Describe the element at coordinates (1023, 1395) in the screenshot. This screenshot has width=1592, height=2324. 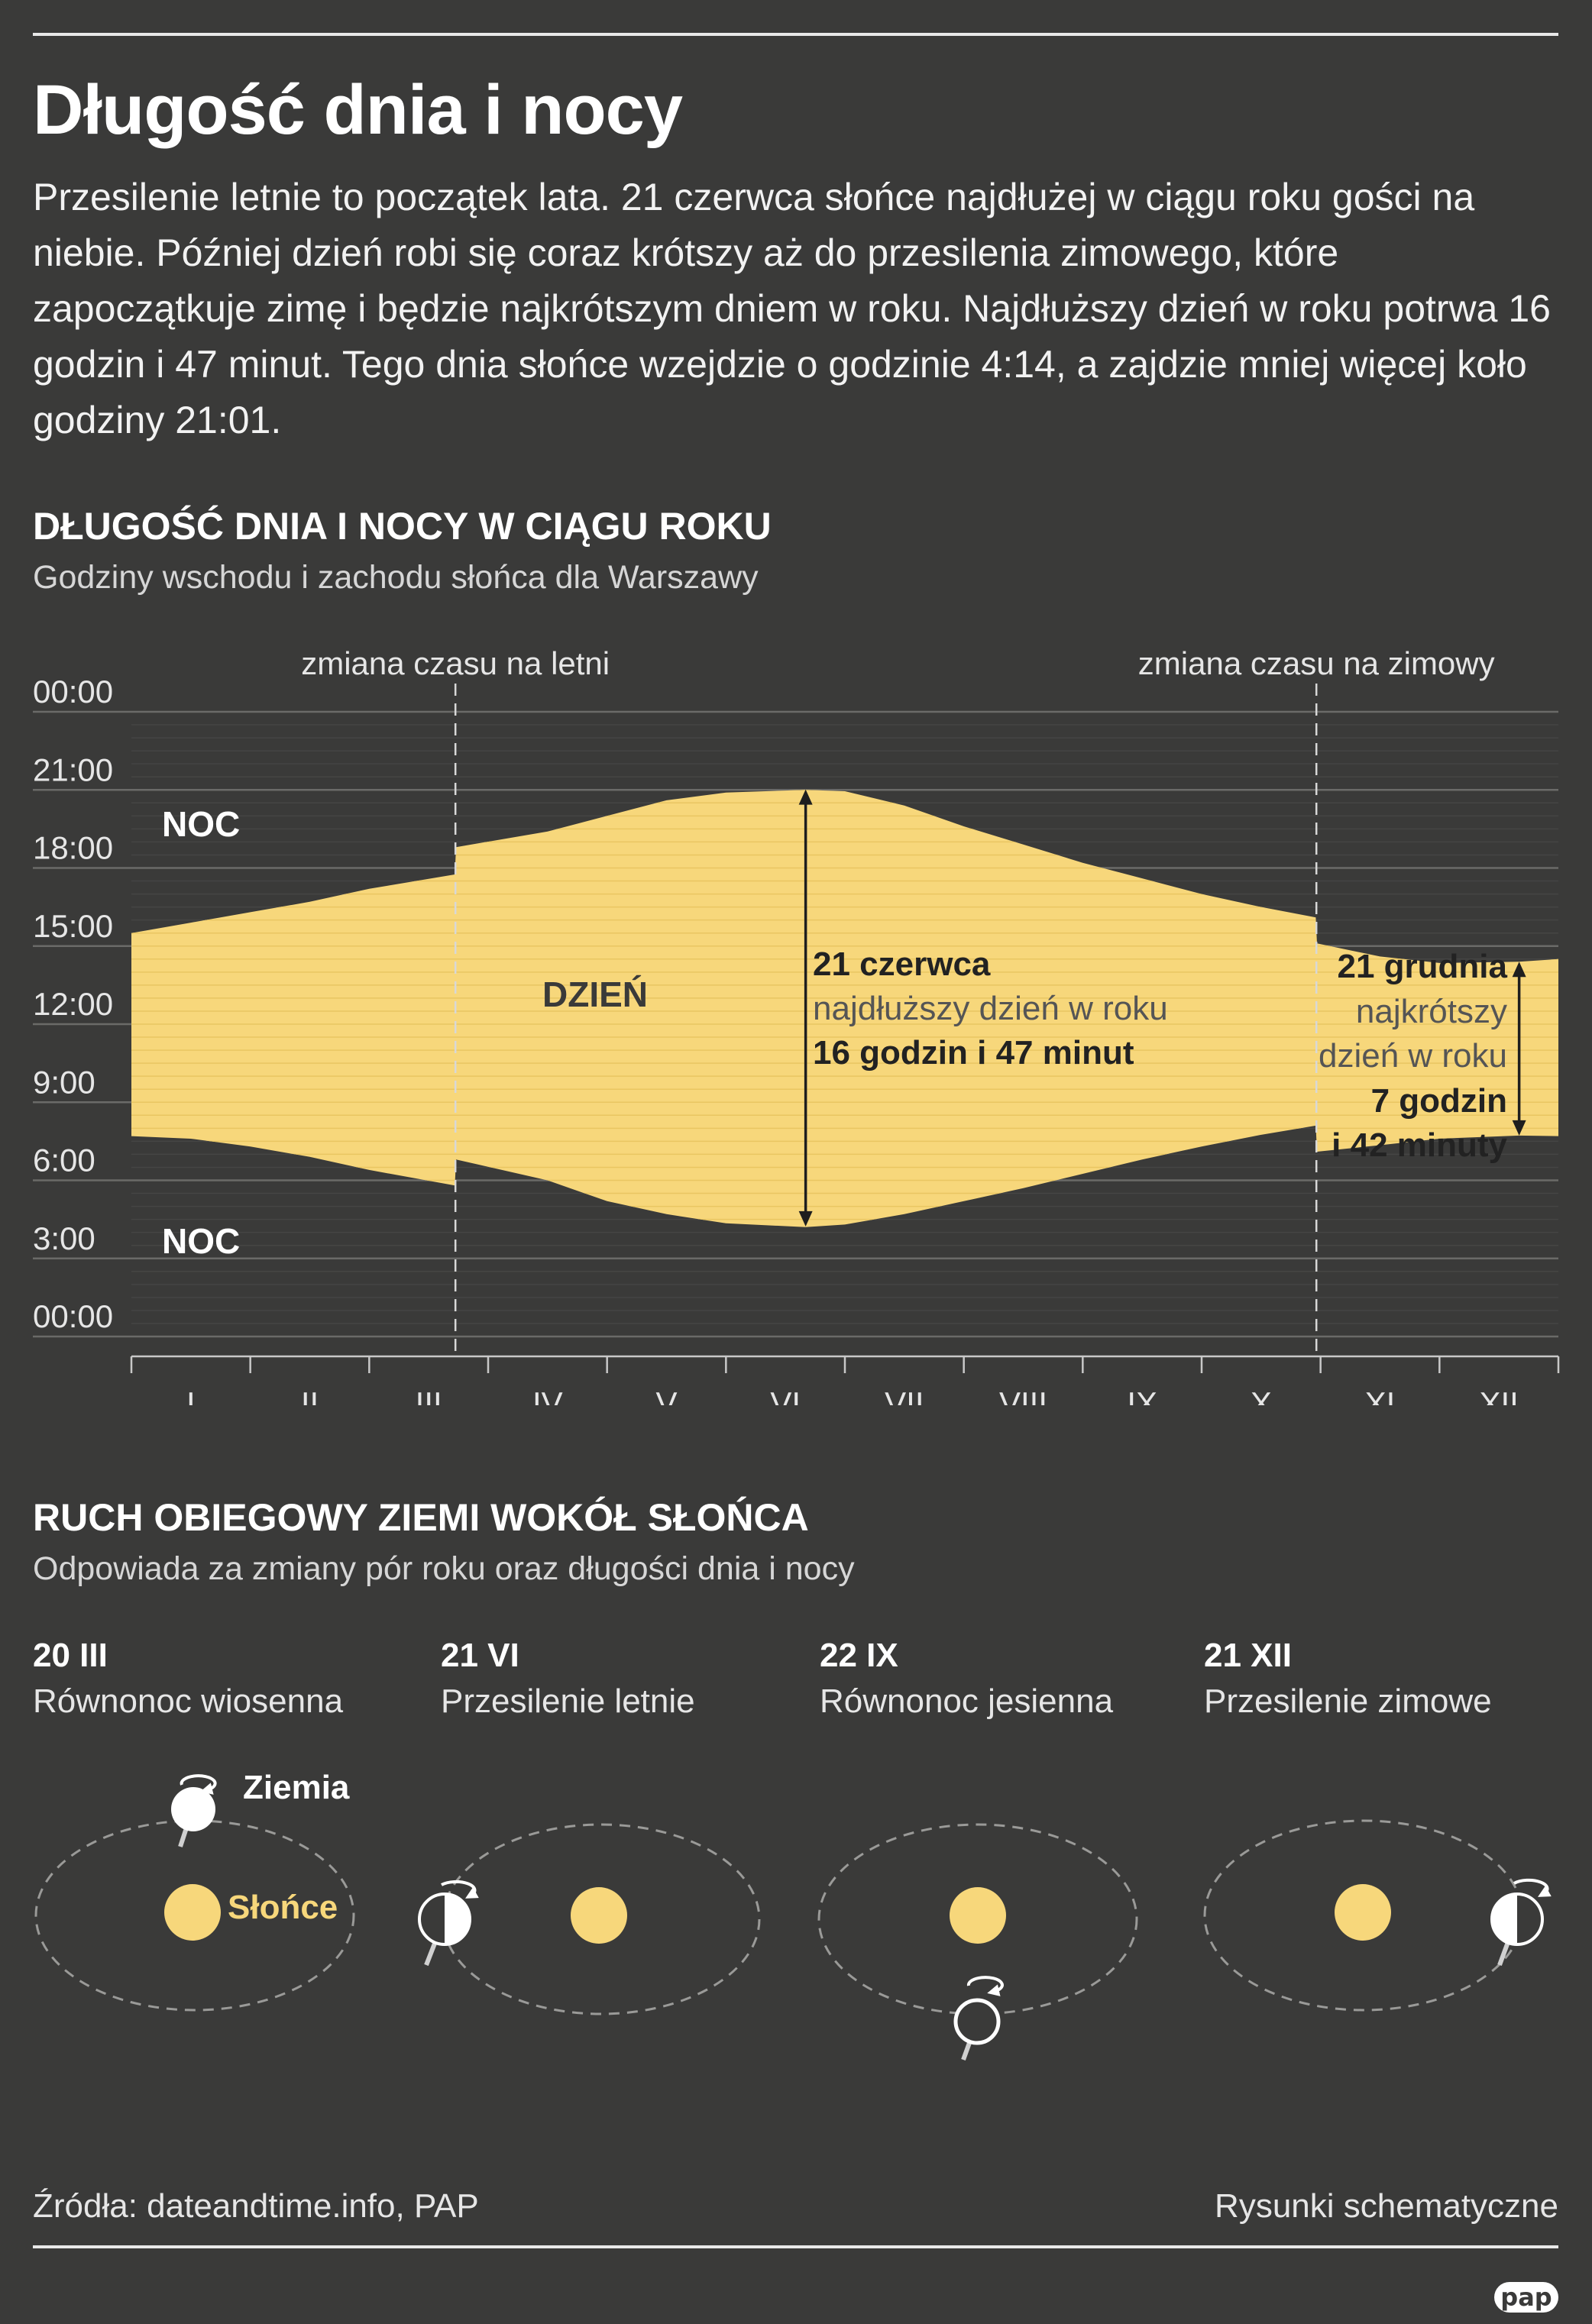
I see `x-tick-label: VIII` at that location.